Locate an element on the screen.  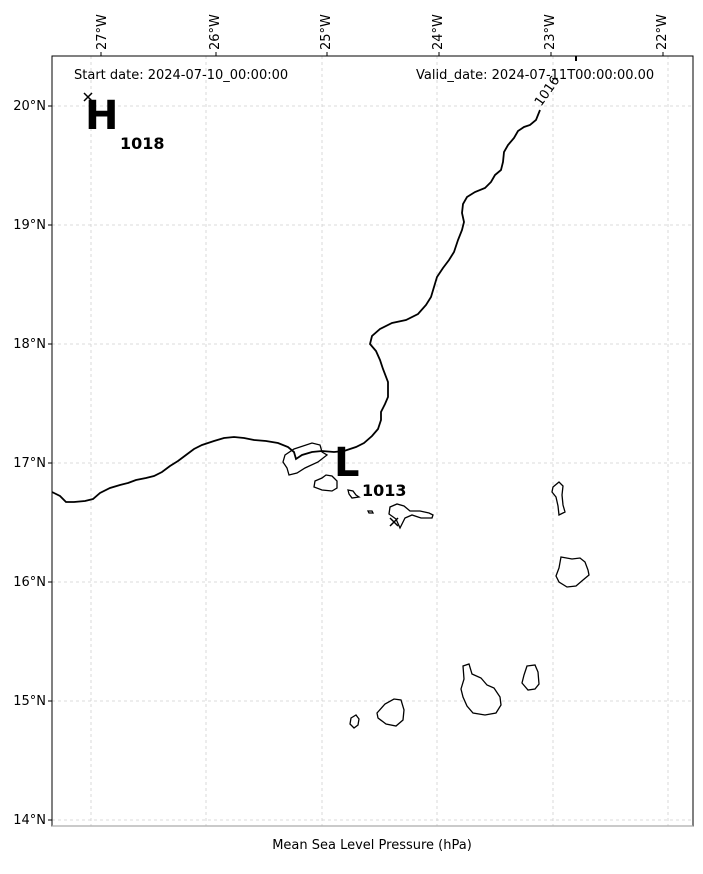
lon-label-26w: 26°W is located at coordinates (215, 32).